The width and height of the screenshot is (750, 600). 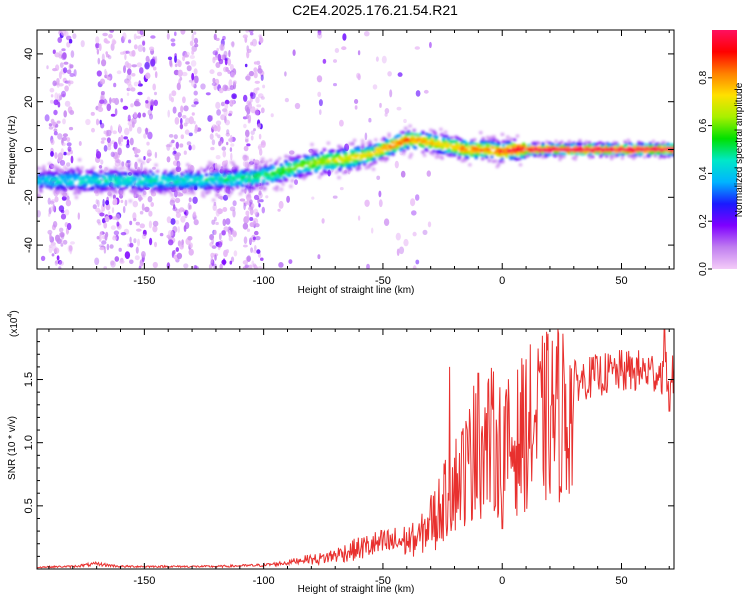 I want to click on x-tick-label: -100, so click(x=264, y=581).